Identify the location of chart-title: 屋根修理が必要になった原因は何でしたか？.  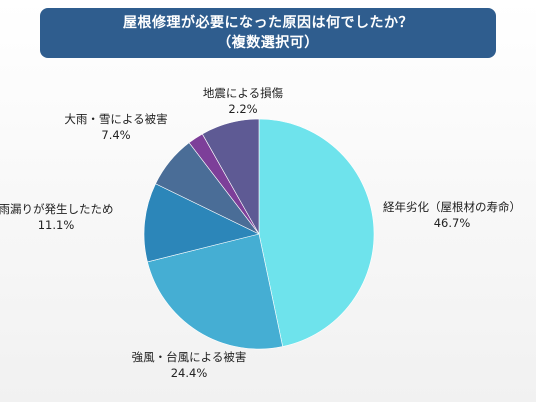
(268, 23).